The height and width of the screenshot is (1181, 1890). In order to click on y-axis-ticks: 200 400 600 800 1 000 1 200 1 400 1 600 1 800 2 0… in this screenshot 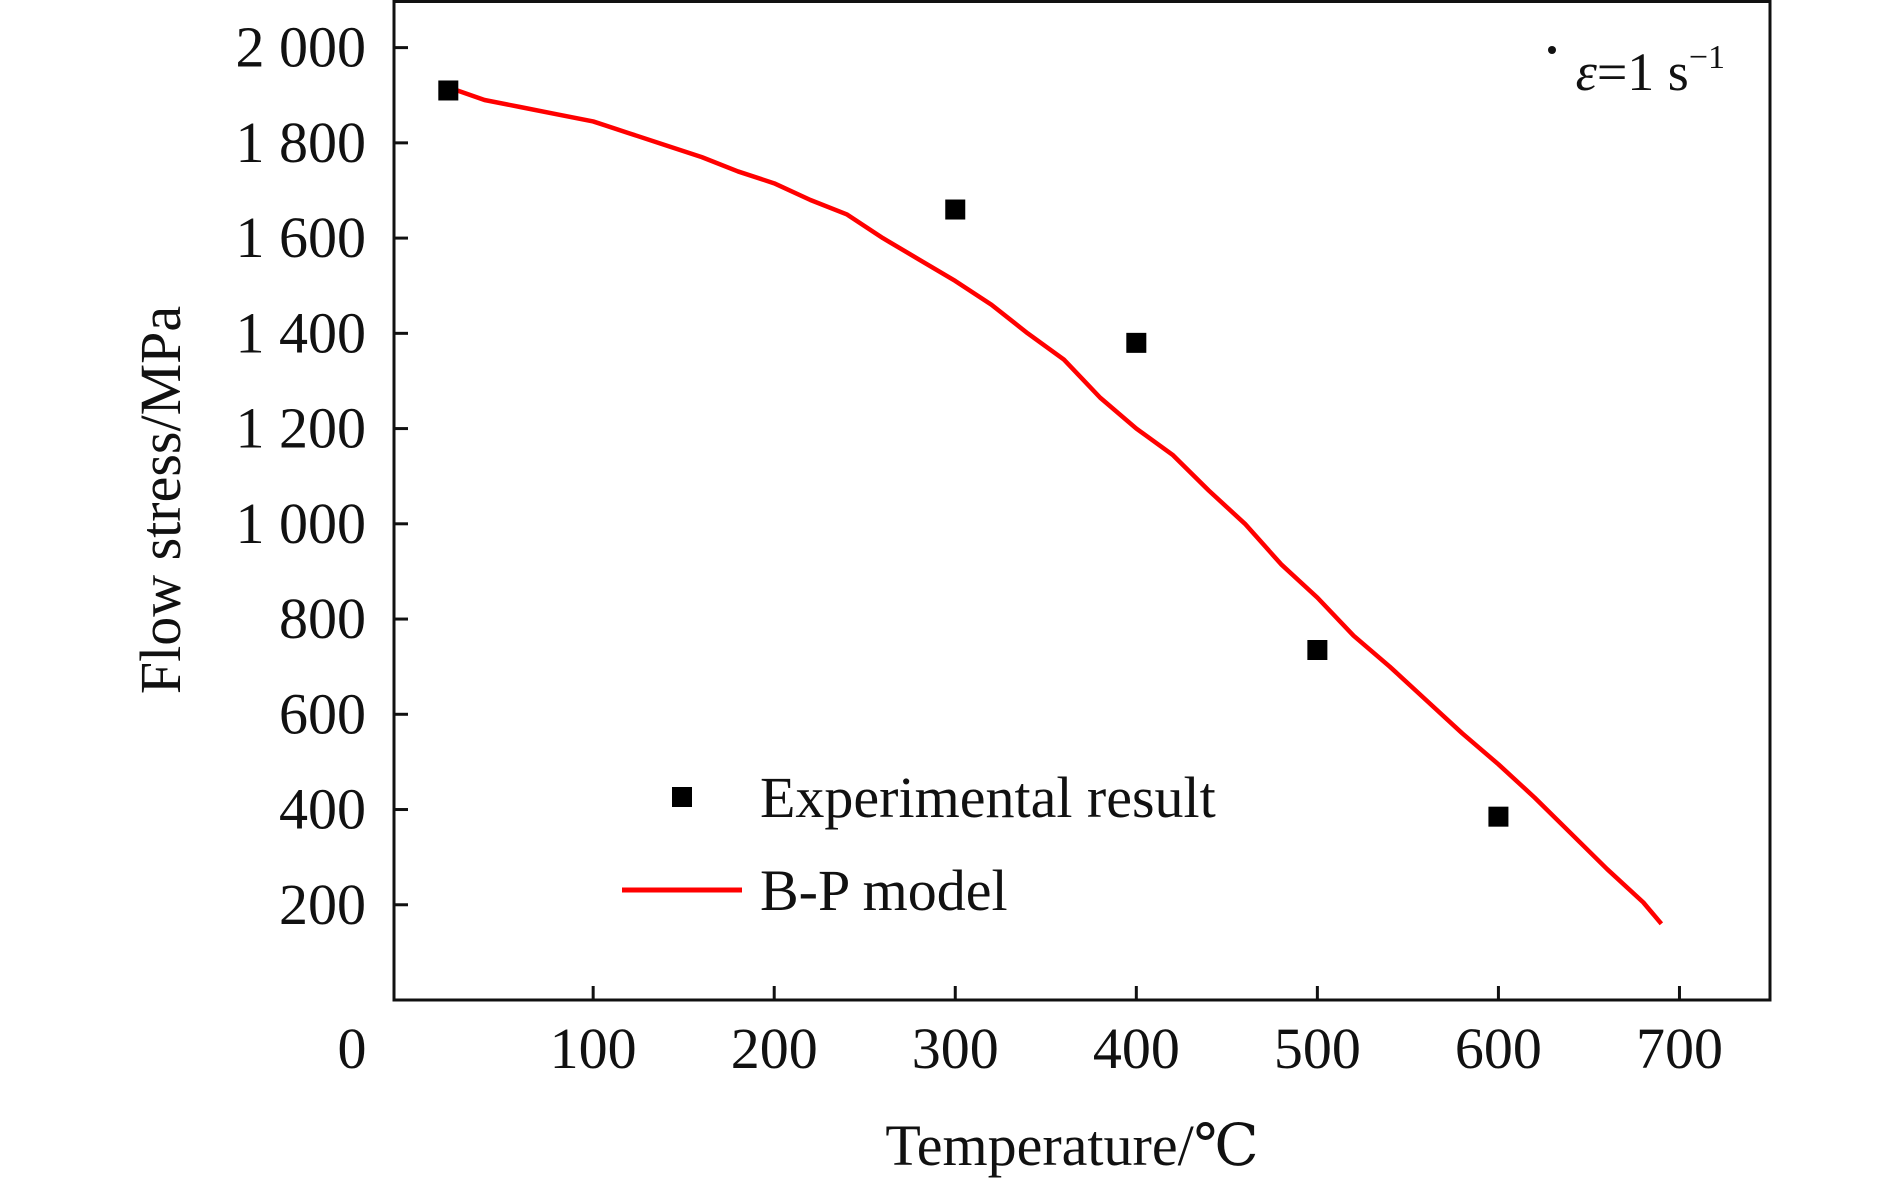, I will do `click(322, 476)`.